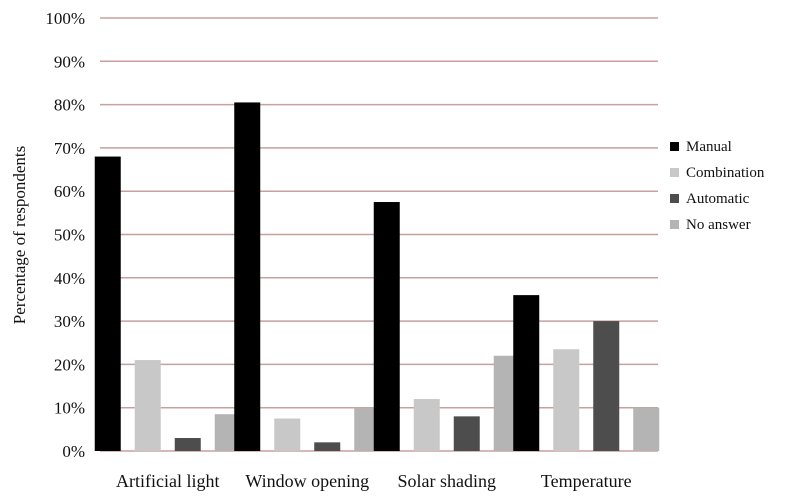 This screenshot has width=789, height=497. I want to click on legend-label: Automatic, so click(718, 199).